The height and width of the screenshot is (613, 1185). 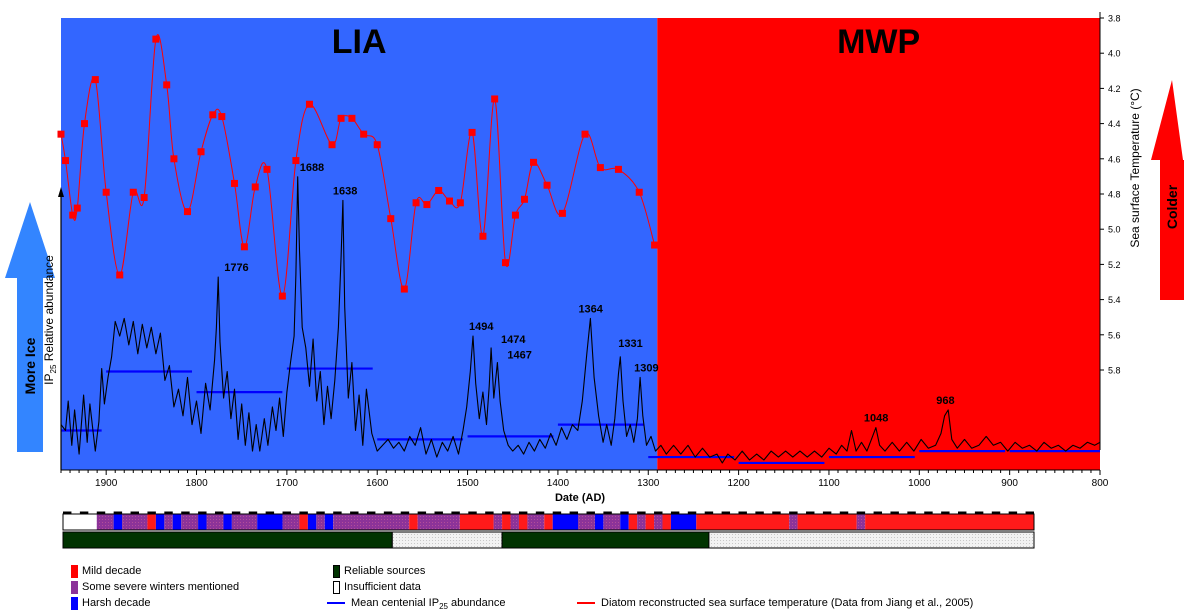 What do you see at coordinates (30, 327) in the screenshot?
I see `more-ice-arrow` at bounding box center [30, 327].